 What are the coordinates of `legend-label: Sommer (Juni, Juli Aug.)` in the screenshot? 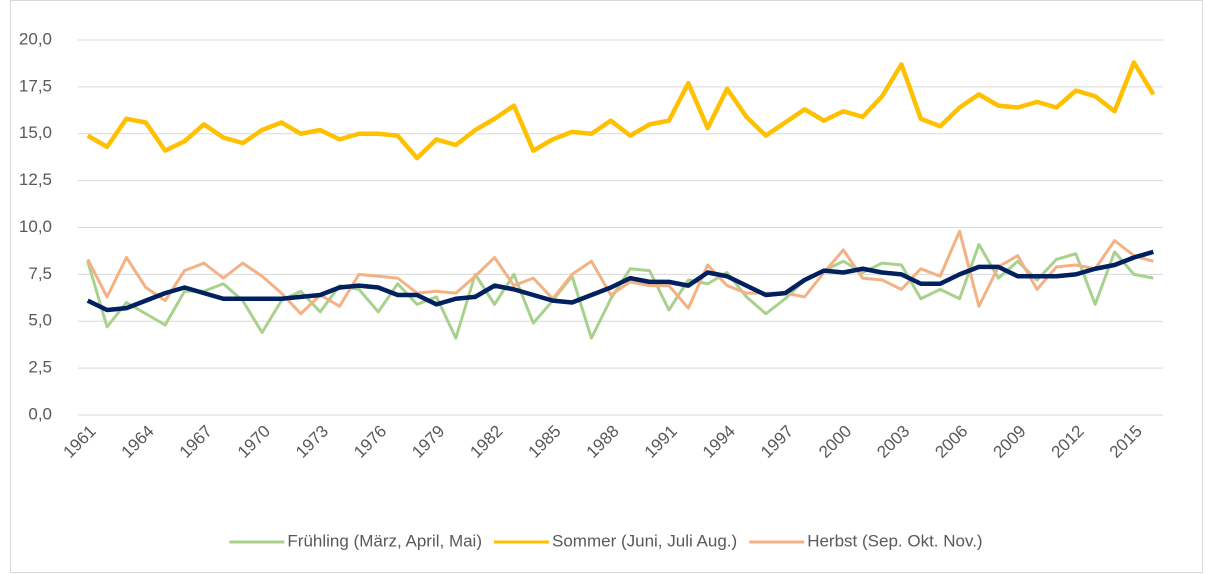 It's located at (644, 540).